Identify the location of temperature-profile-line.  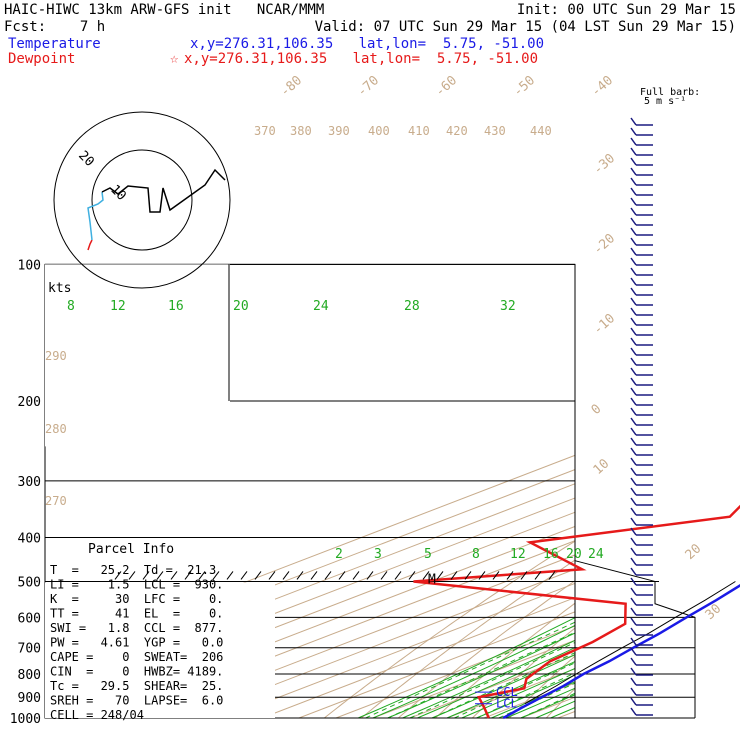
(621, 652).